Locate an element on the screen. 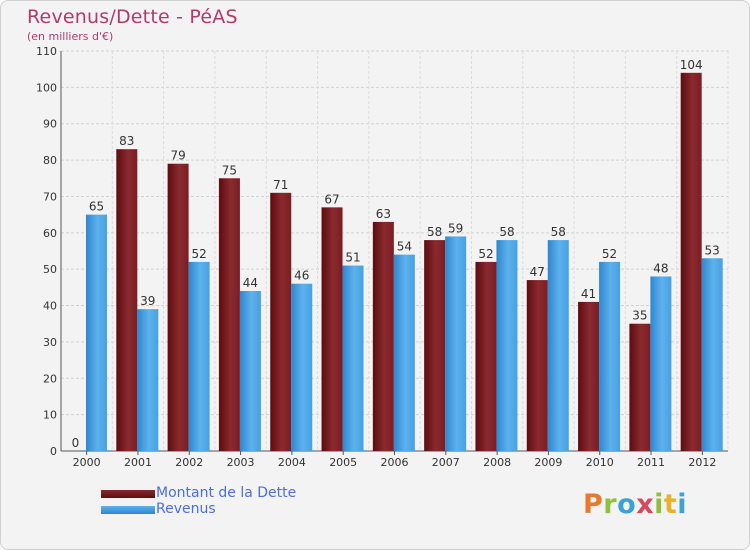 Image resolution: width=750 pixels, height=550 pixels. y-tick-label: 0 is located at coordinates (53, 451).